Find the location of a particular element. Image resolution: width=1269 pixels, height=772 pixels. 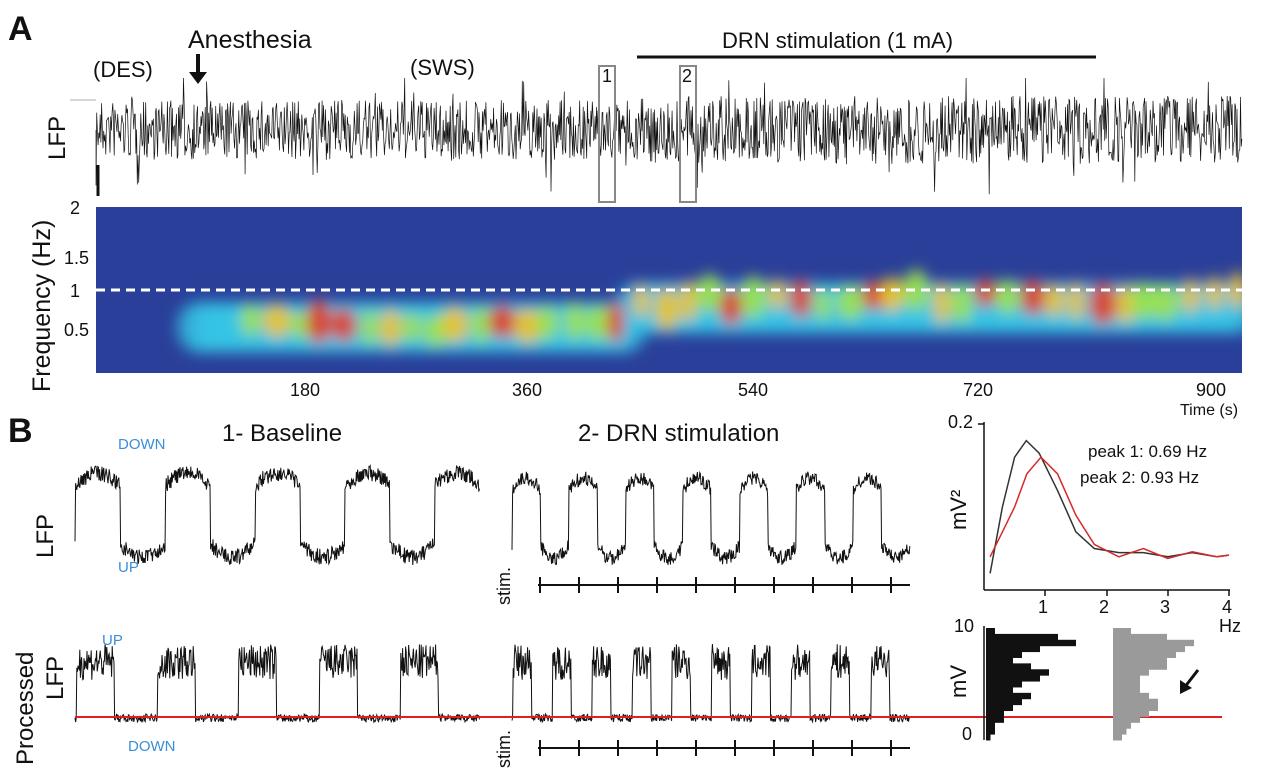

baseline-processed-trace is located at coordinates (277, 684).